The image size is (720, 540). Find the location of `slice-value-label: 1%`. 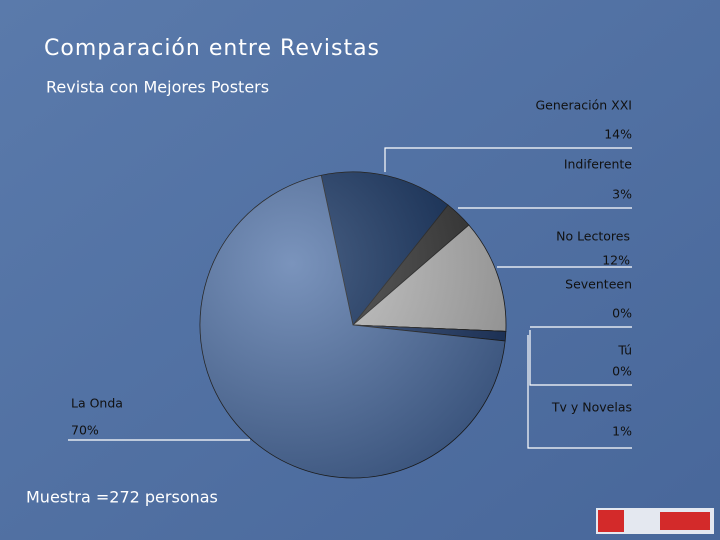

slice-value-label: 1% is located at coordinates (622, 431).